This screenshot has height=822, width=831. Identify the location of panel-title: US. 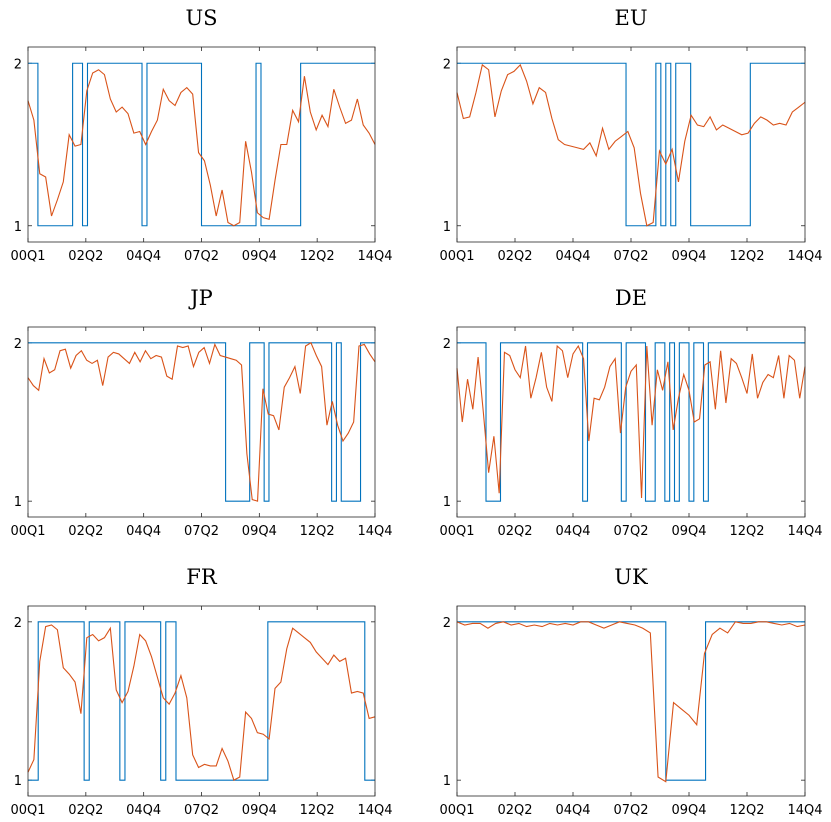
(201, 18).